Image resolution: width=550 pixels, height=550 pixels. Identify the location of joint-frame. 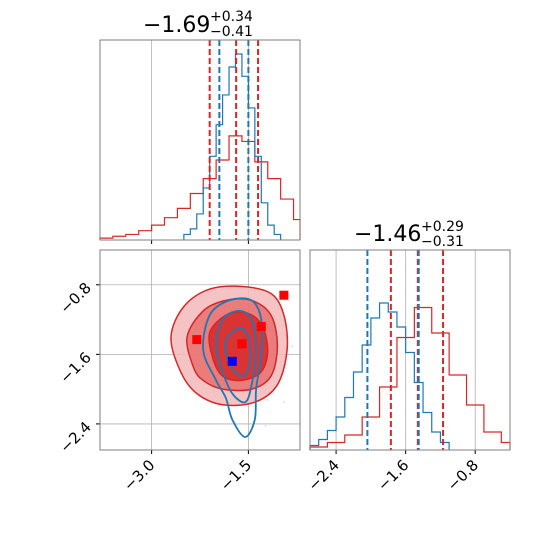
(200, 350).